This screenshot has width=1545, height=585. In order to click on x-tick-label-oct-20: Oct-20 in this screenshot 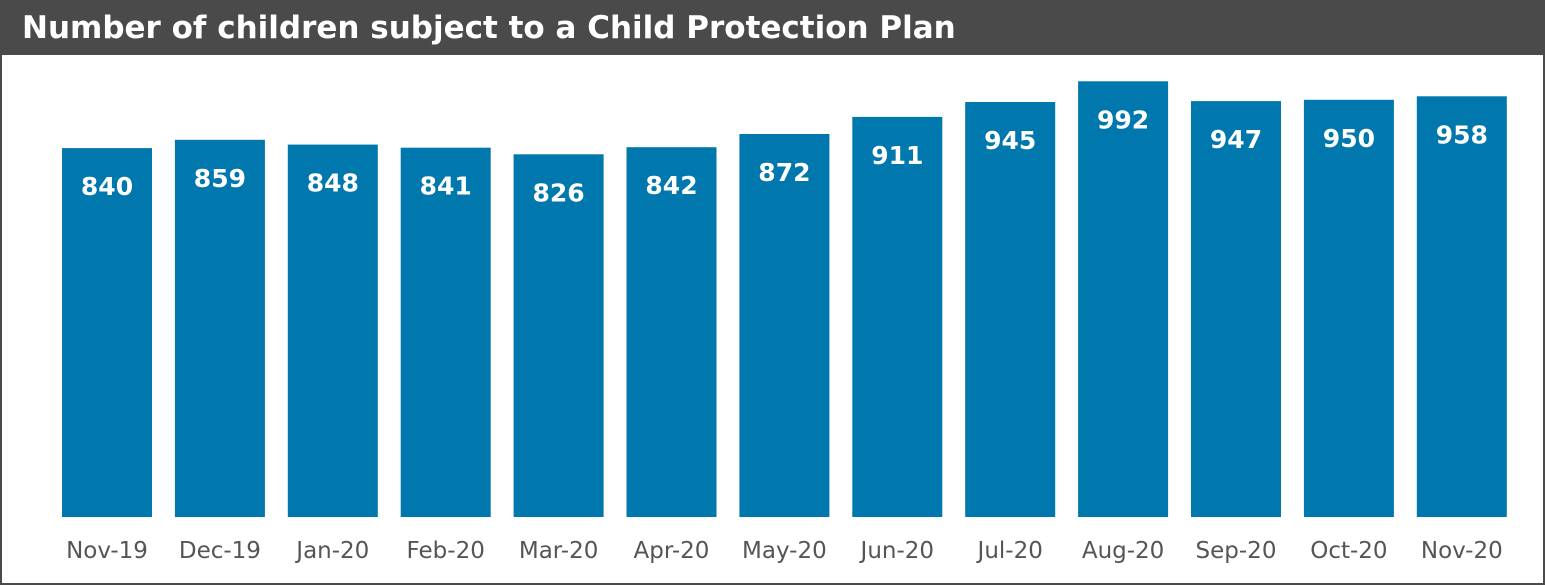, I will do `click(1348, 551)`.